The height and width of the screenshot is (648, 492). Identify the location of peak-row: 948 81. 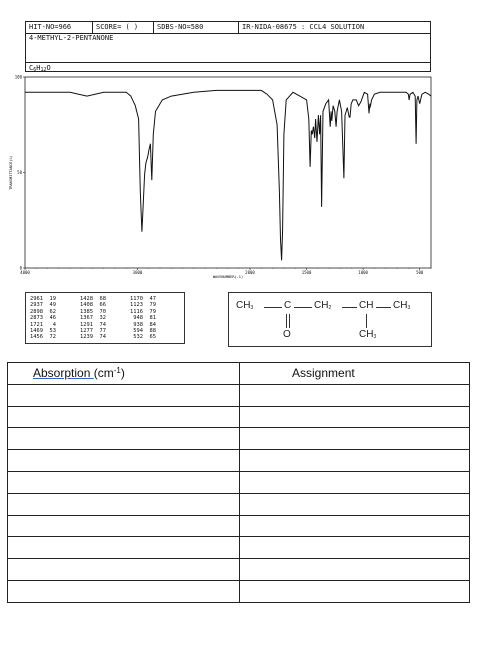
(143, 318).